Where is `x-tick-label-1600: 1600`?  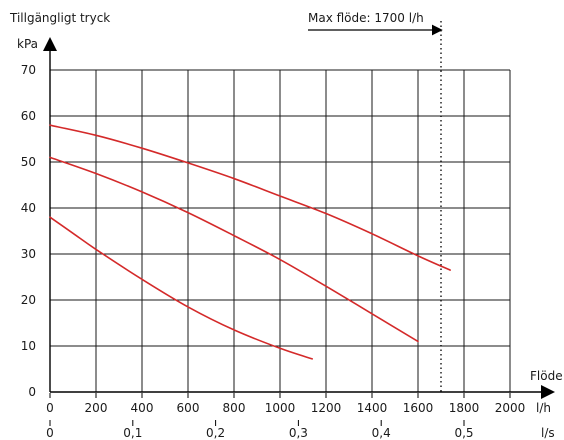
x-tick-label-1600: 1600 is located at coordinates (418, 408).